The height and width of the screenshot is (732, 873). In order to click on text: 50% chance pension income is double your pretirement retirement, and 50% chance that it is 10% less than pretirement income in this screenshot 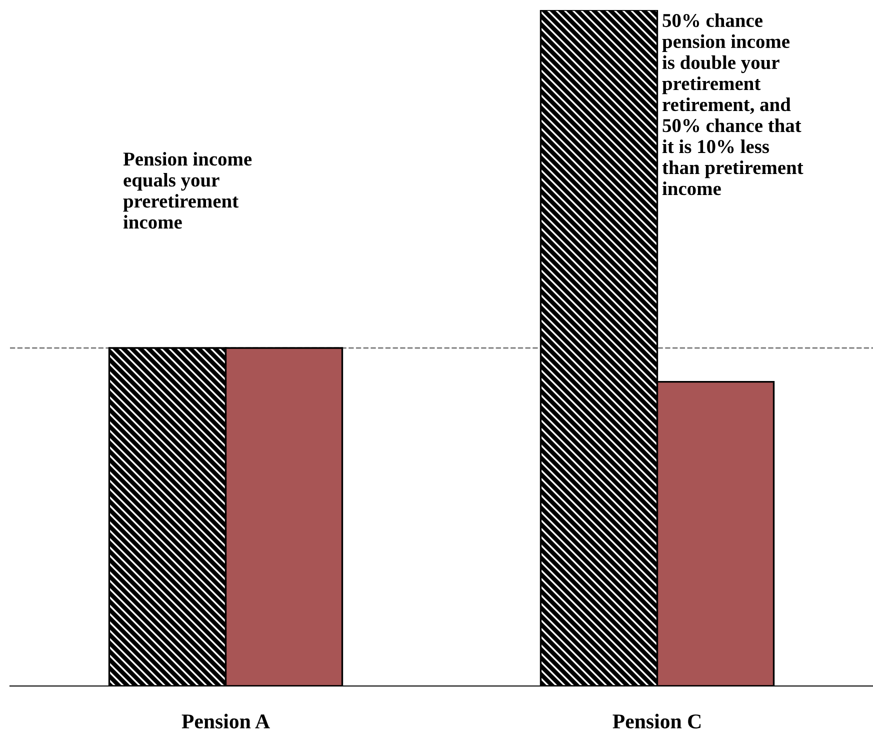, I will do `click(733, 104)`.